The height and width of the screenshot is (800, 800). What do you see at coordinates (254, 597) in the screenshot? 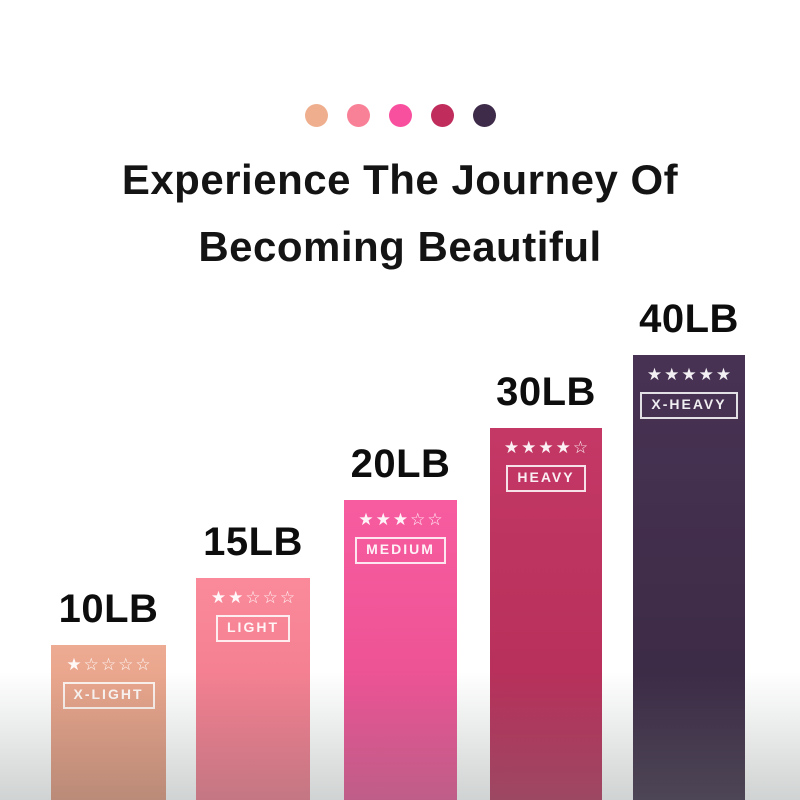
I see `star-rating-icons: ★★☆☆☆` at bounding box center [254, 597].